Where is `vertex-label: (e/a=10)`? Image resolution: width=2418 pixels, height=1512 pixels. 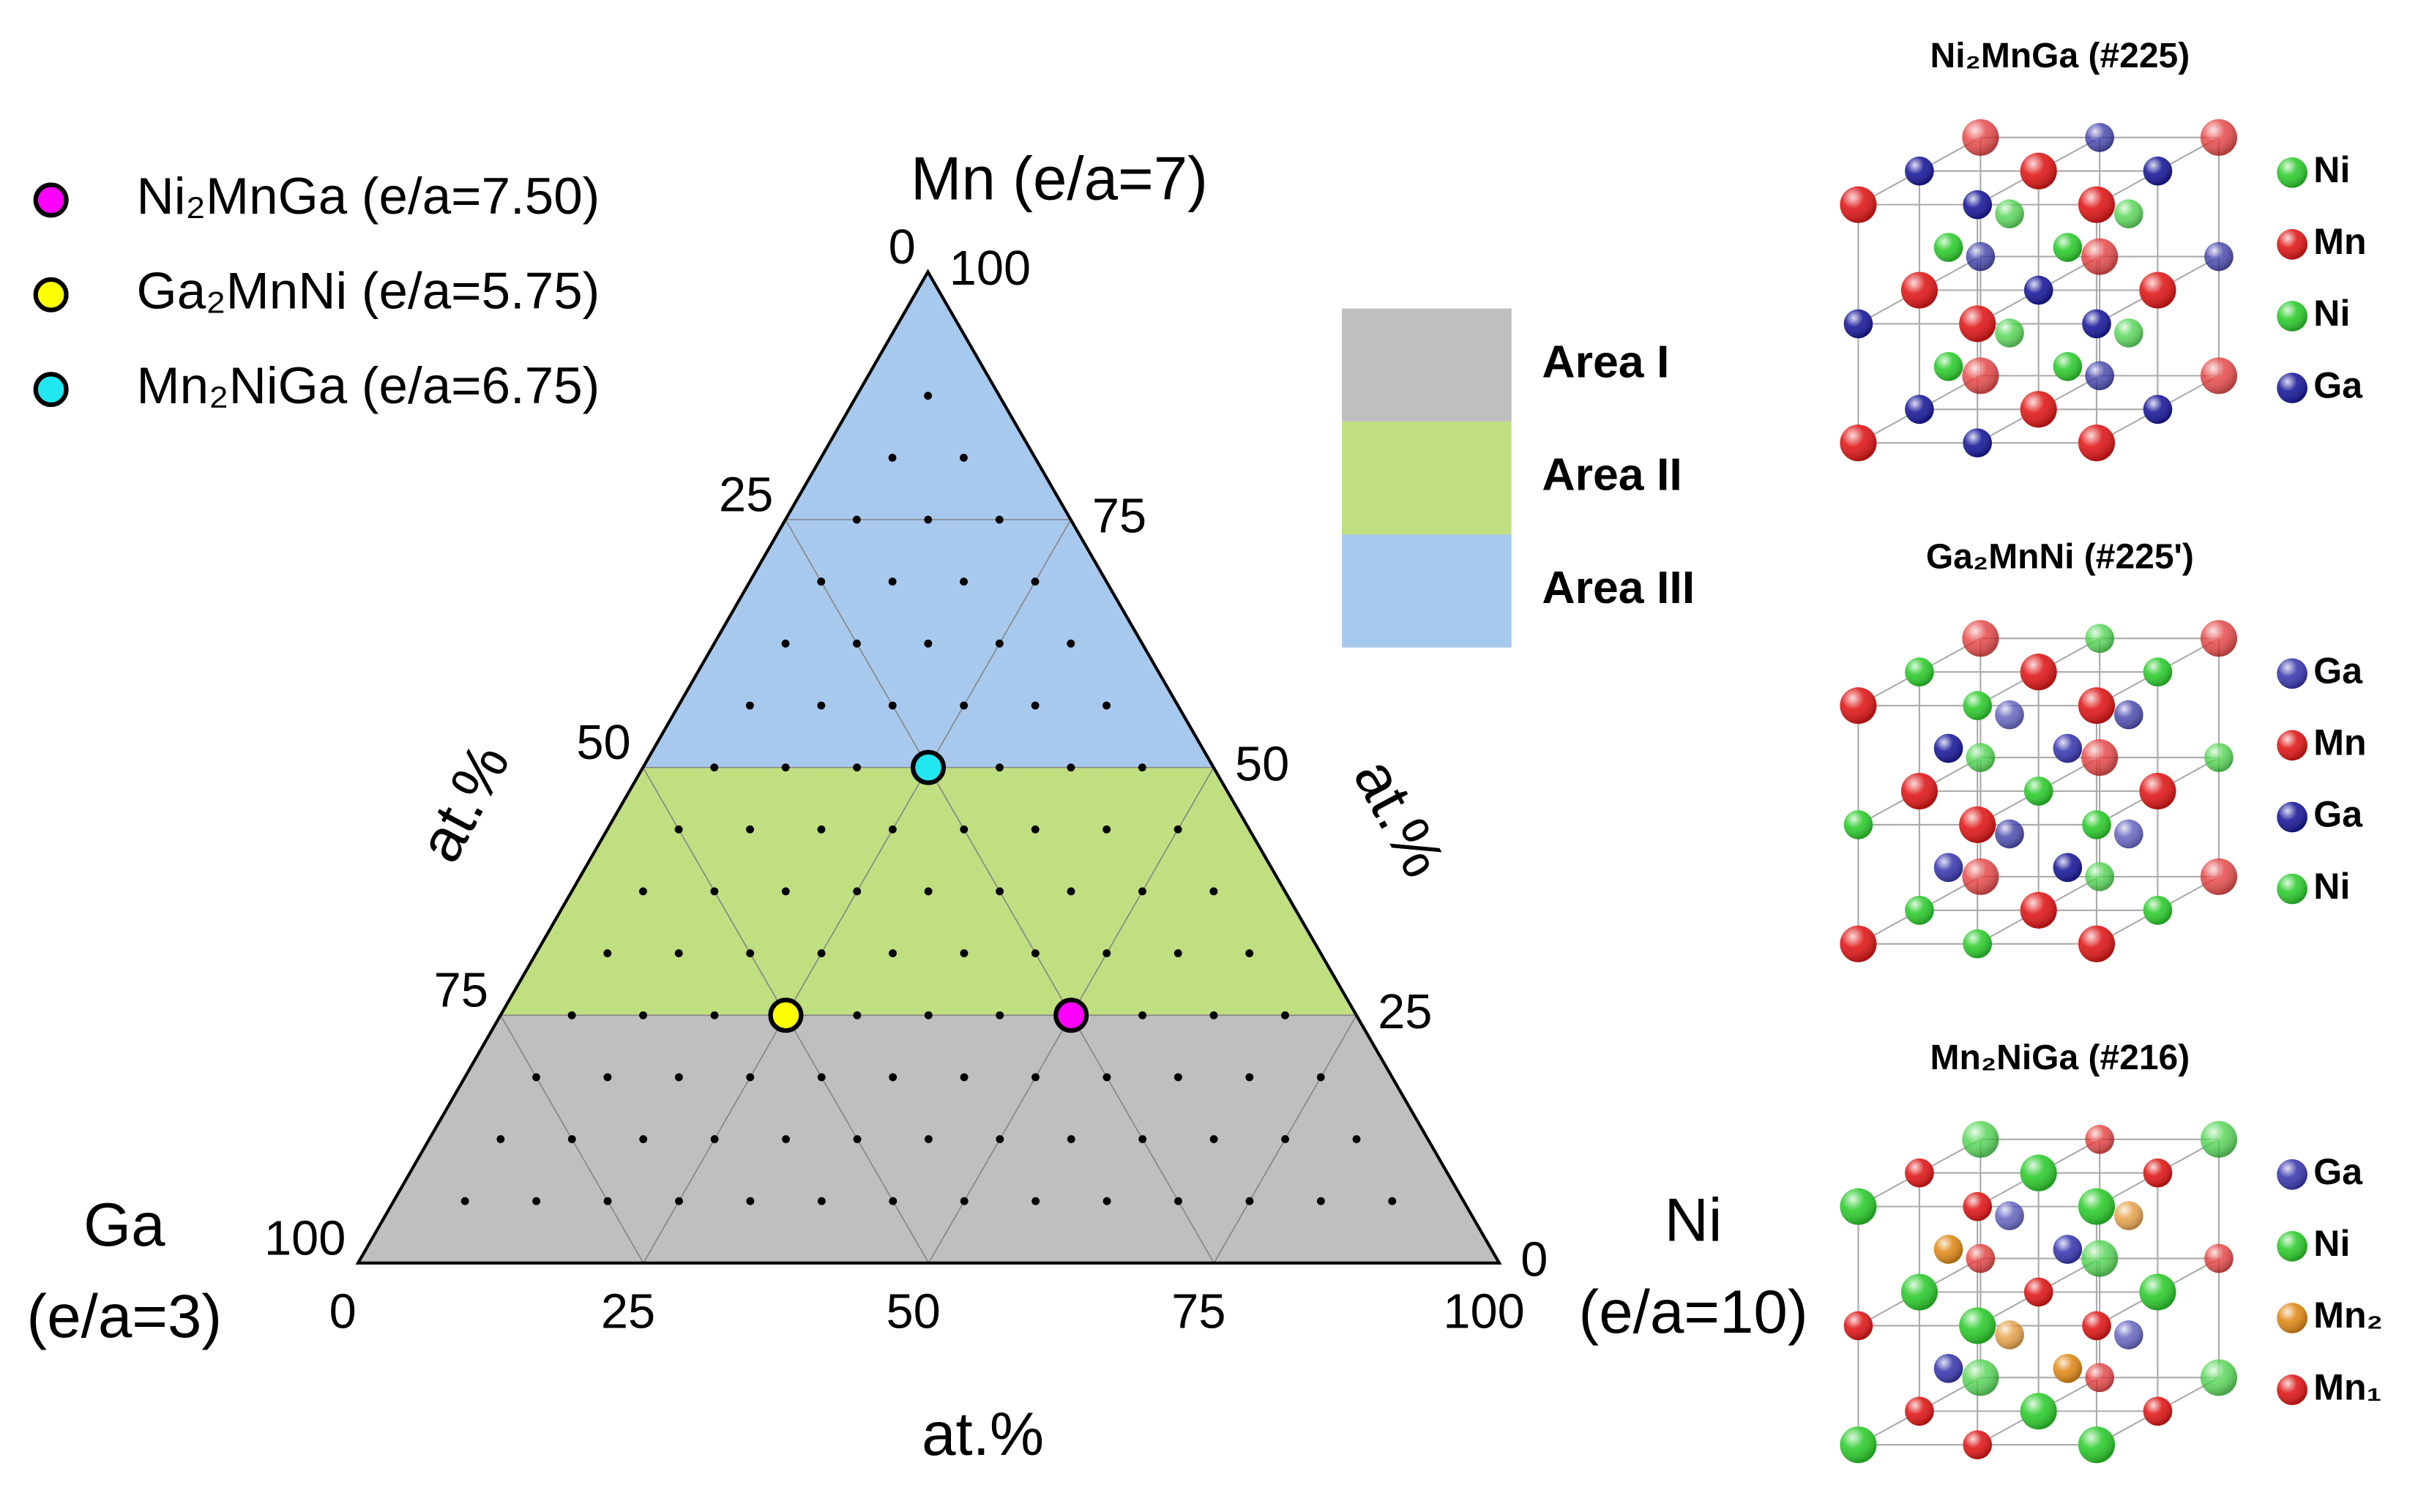
vertex-label: (e/a=10) is located at coordinates (1692, 1311).